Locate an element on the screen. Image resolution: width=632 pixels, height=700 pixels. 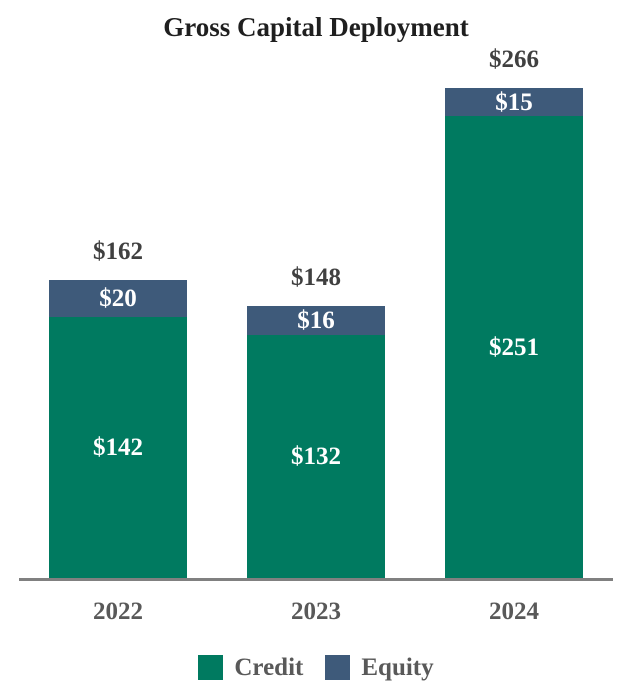
segment-value-label: $20 is located at coordinates (118, 298).